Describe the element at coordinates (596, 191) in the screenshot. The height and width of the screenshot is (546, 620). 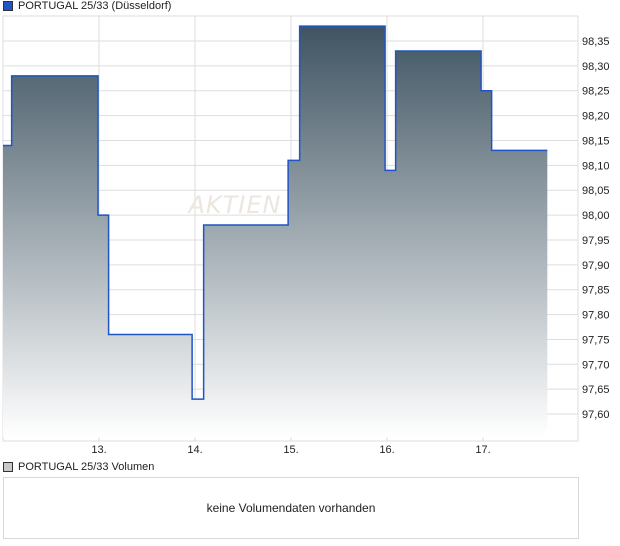
I see `y-tick-label: 98,05` at that location.